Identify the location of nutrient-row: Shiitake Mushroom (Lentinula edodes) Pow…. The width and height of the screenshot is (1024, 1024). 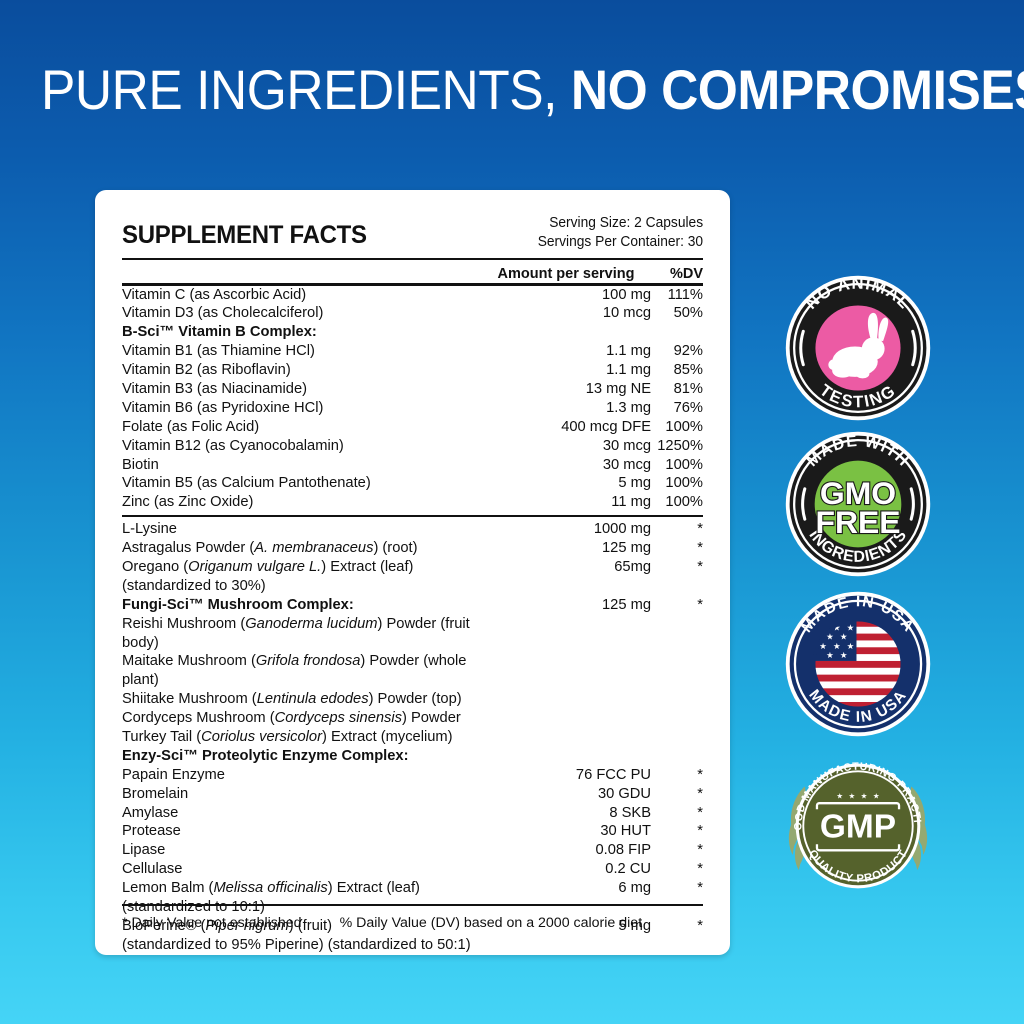
(412, 699).